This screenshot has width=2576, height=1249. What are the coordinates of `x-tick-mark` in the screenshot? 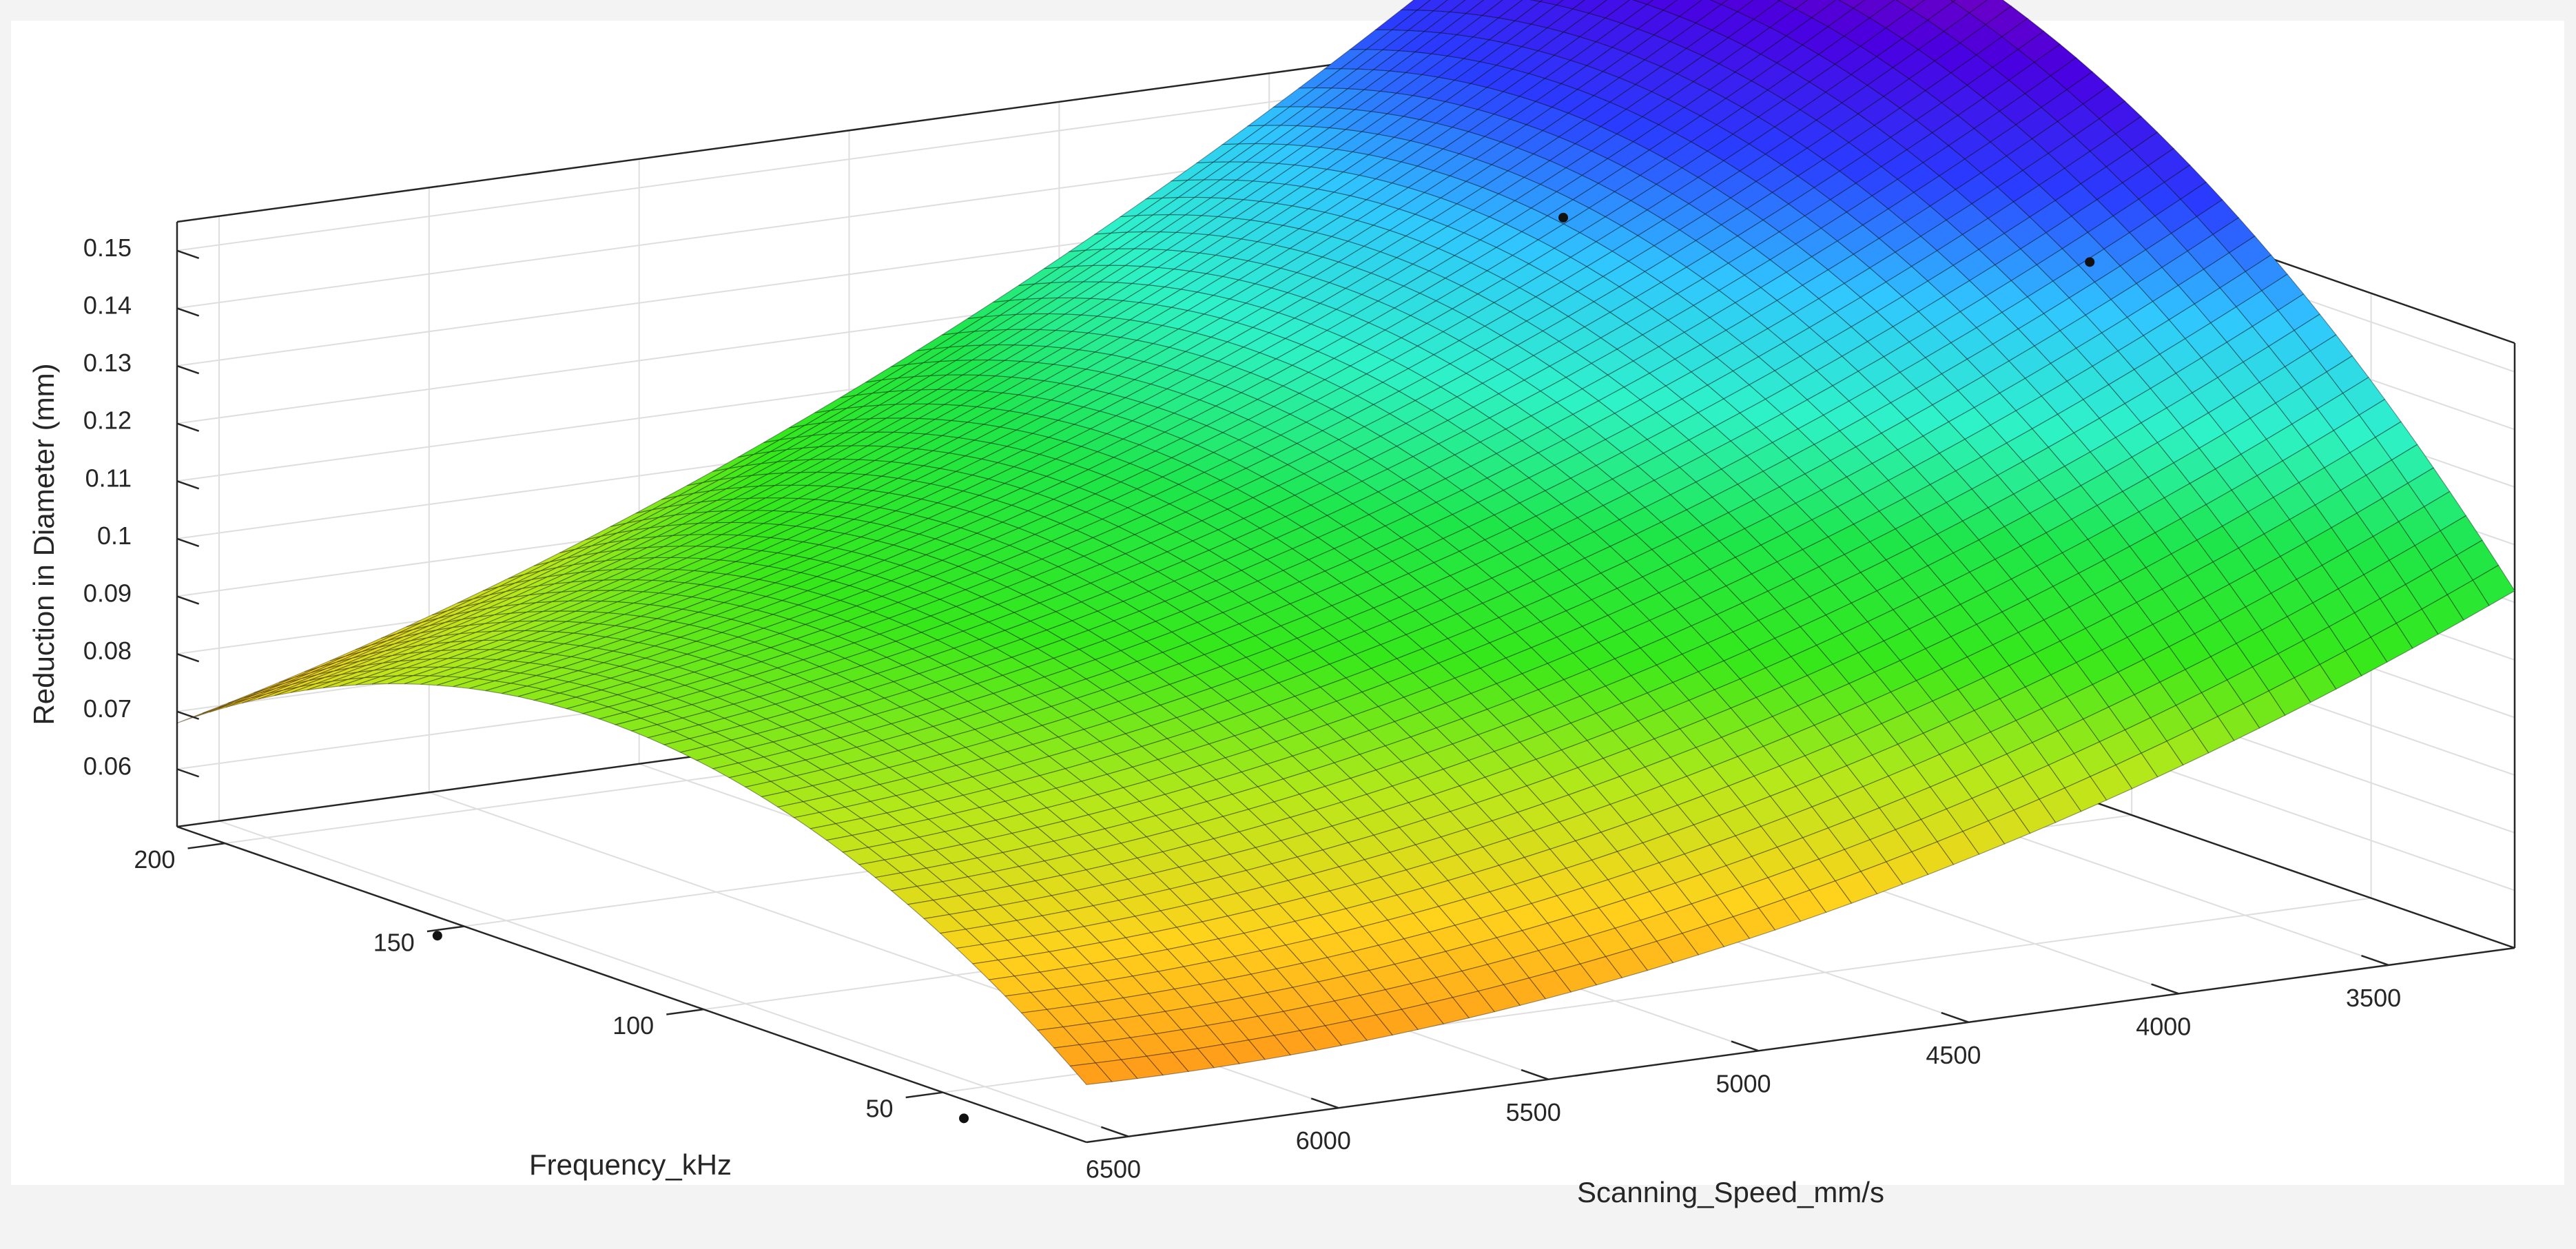 It's located at (1745, 1046).